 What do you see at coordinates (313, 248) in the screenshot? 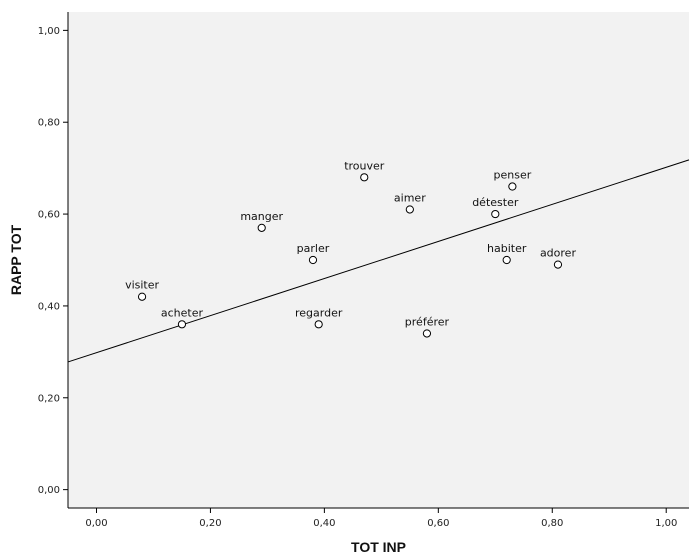
I see `point-label: parler` at bounding box center [313, 248].